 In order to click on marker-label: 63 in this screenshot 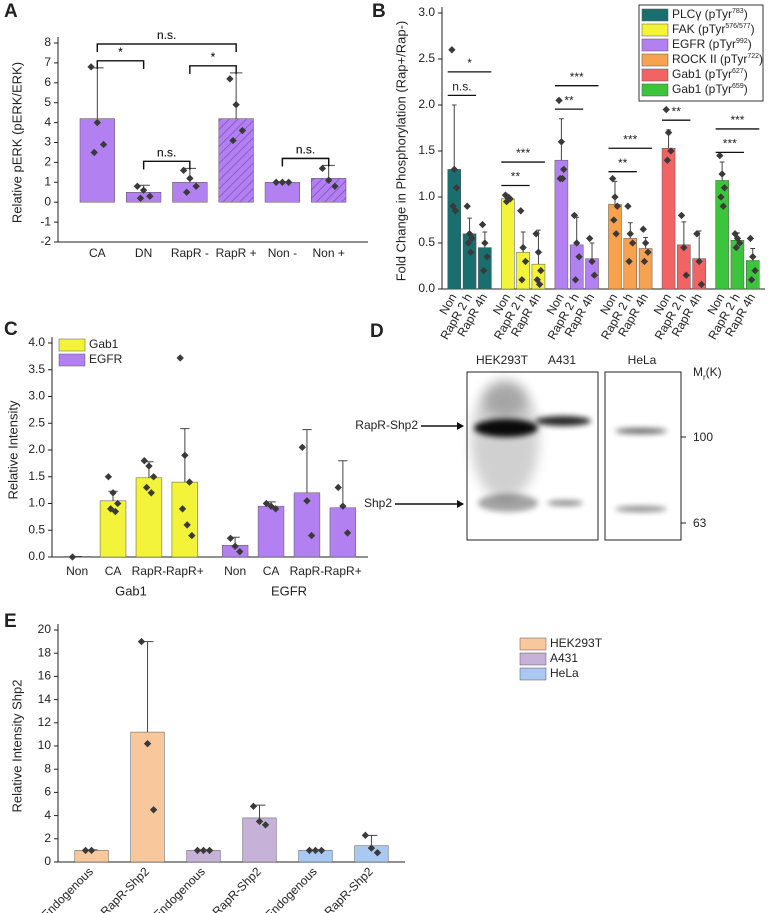, I will do `click(700, 523)`.